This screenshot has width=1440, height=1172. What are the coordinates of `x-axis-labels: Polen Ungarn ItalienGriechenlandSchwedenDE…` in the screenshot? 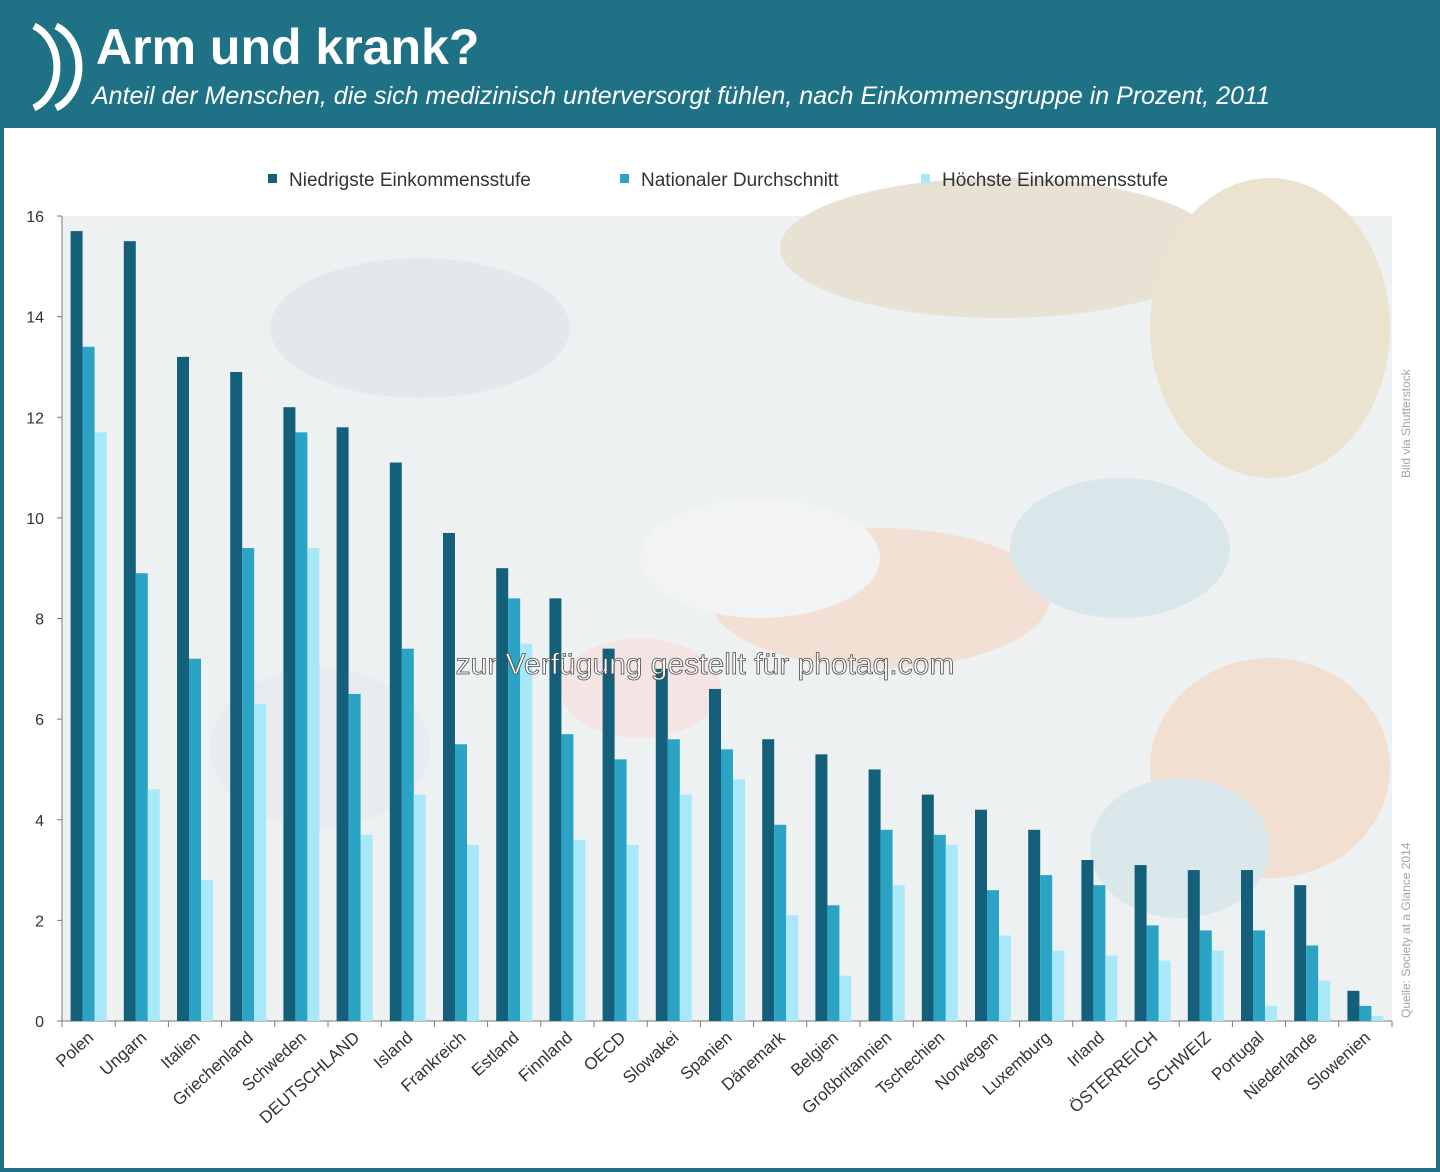 It's located at (713, 1078).